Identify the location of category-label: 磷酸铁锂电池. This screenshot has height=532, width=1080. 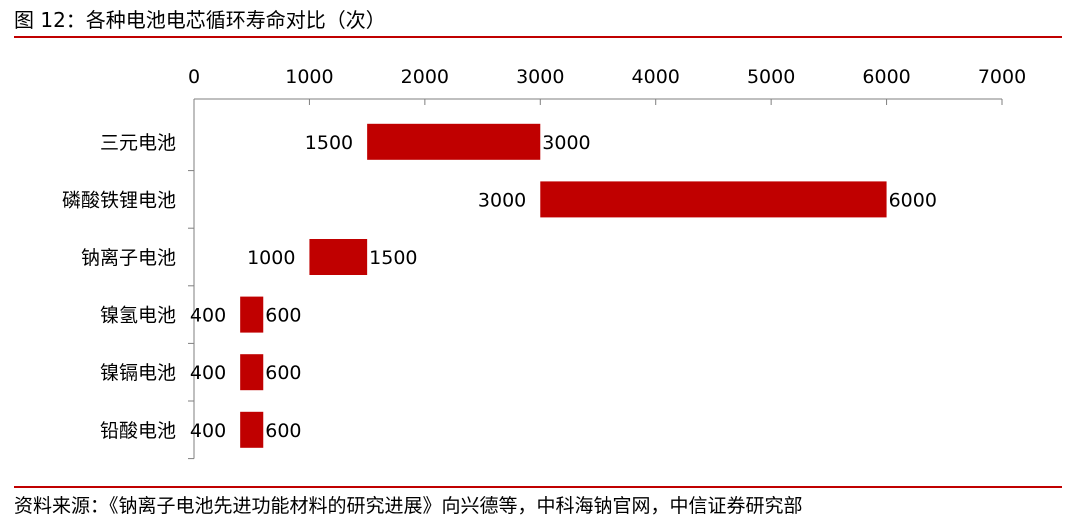
(119, 200).